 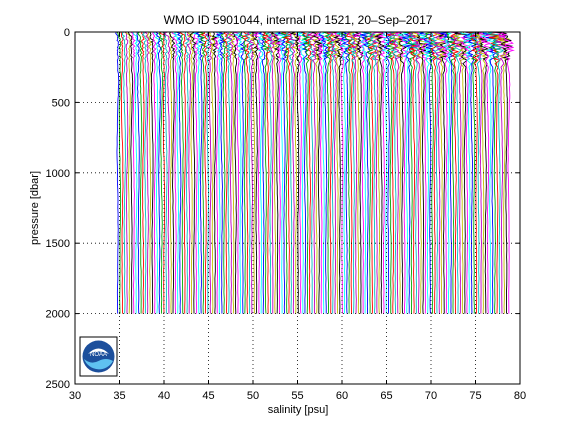 I want to click on x-tick-label: 45, so click(x=208, y=396).